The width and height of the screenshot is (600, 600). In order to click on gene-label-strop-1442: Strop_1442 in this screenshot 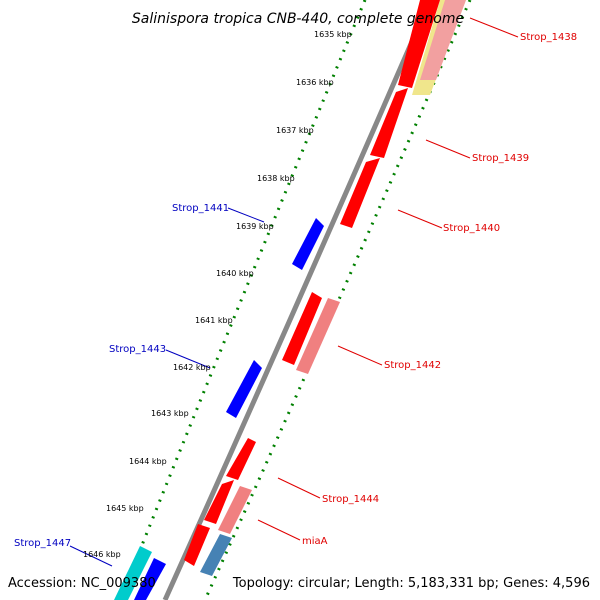, I will do `click(412, 365)`.